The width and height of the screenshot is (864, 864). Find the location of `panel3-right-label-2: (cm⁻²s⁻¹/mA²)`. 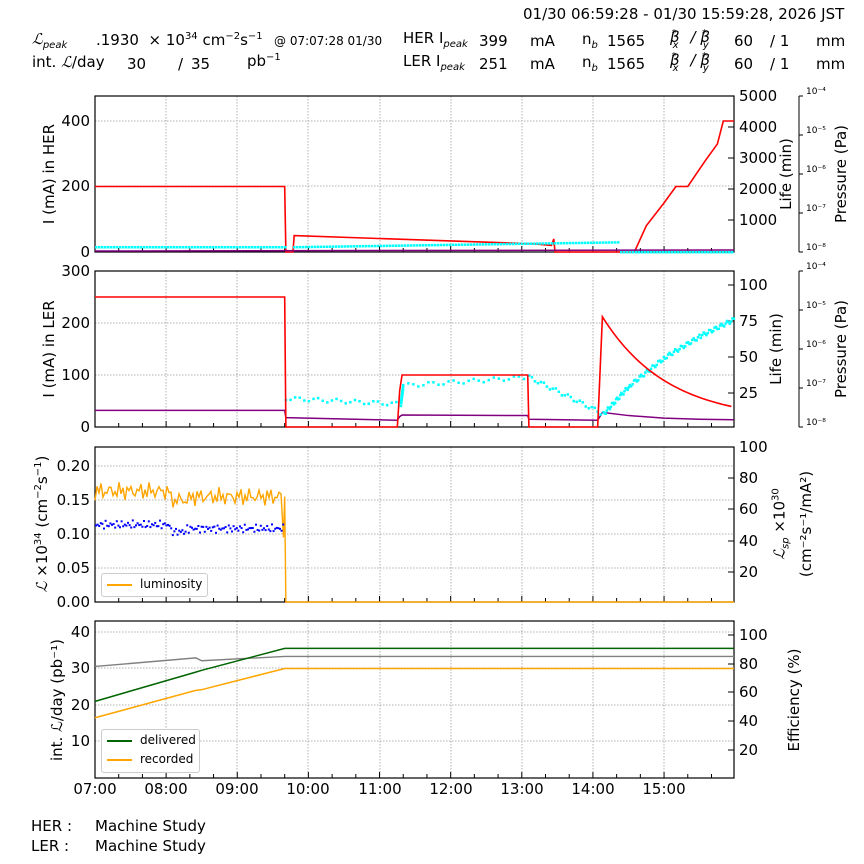

panel3-right-label-2: (cm⁻²s⁻¹/mA²) is located at coordinates (806, 524).